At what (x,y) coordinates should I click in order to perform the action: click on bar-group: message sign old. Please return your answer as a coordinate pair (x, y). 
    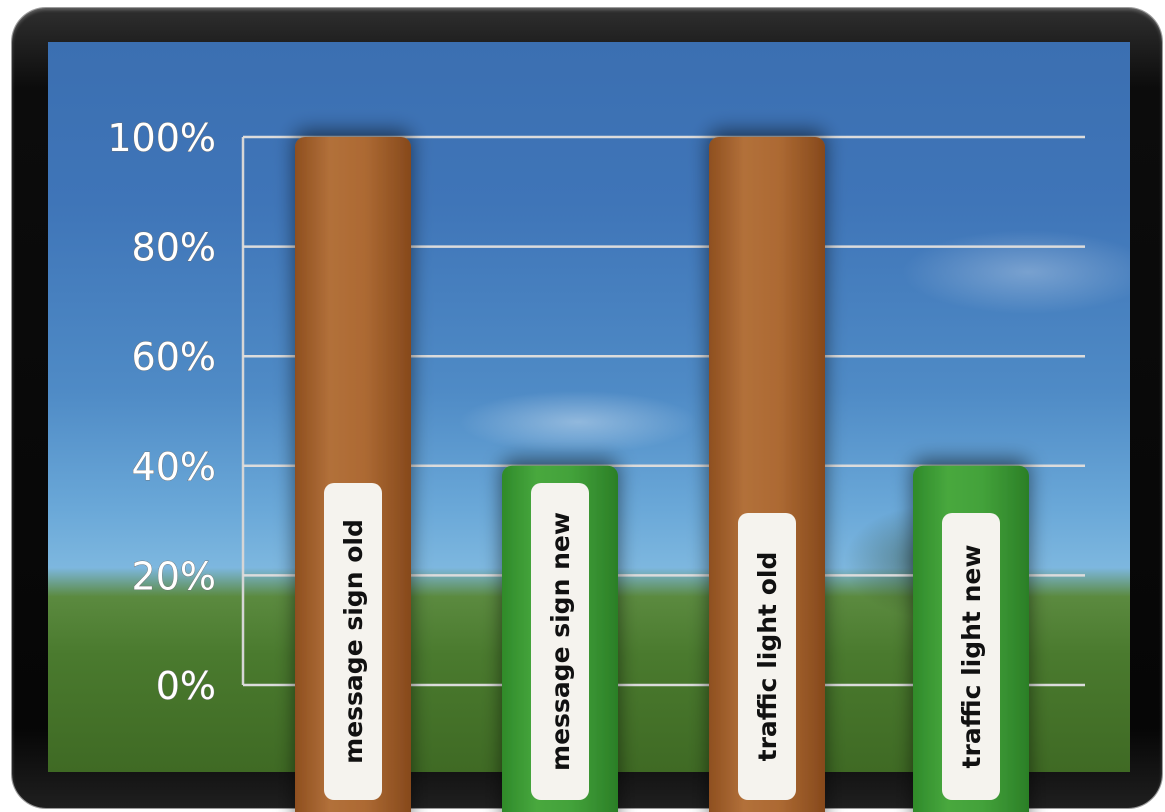
    Looking at the image, I should click on (353, 474).